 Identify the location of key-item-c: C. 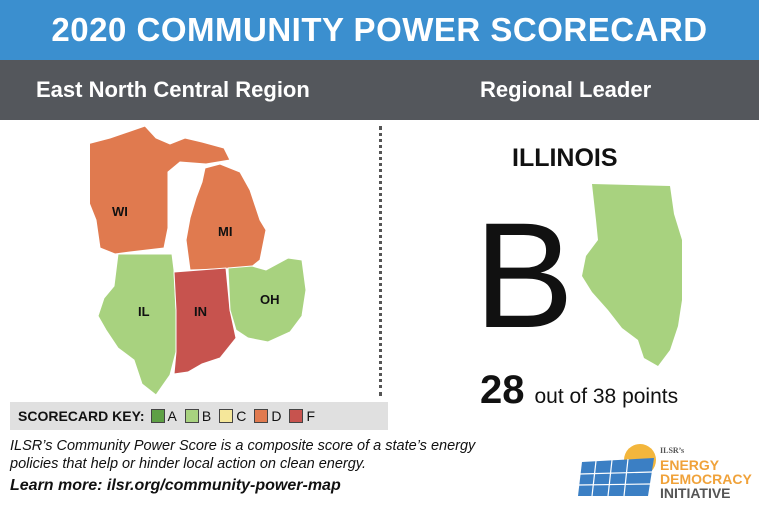
(232, 416).